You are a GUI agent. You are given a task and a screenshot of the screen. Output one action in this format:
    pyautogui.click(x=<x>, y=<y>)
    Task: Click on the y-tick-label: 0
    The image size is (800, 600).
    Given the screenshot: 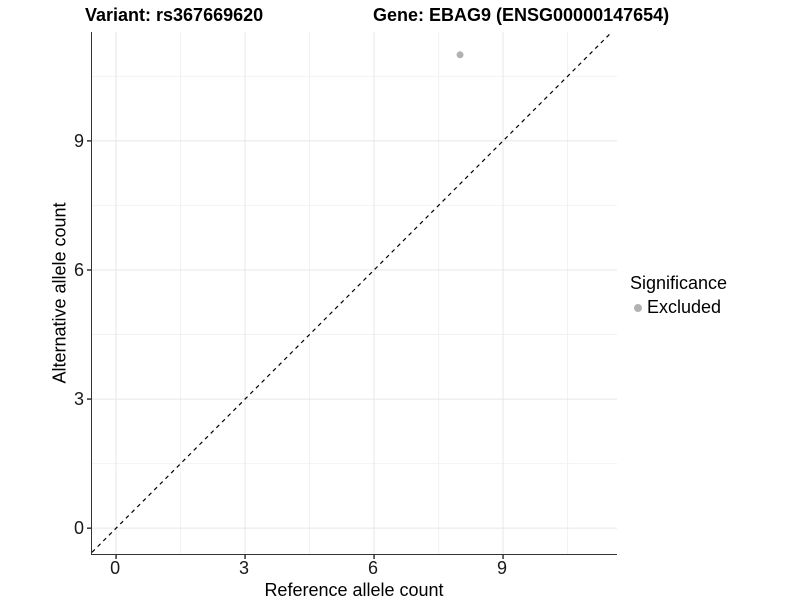 What is the action you would take?
    pyautogui.click(x=78, y=528)
    